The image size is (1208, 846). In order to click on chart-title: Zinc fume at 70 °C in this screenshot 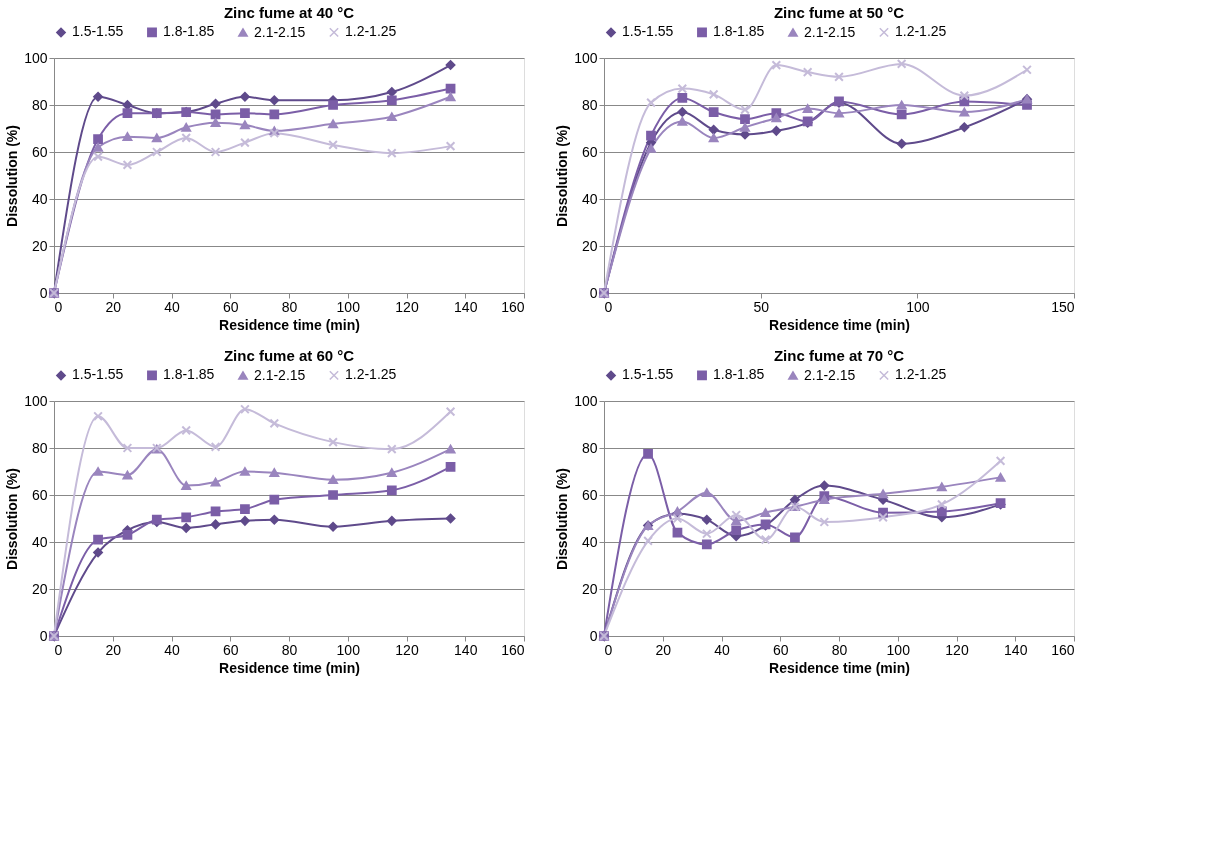, I will do `click(839, 355)`.